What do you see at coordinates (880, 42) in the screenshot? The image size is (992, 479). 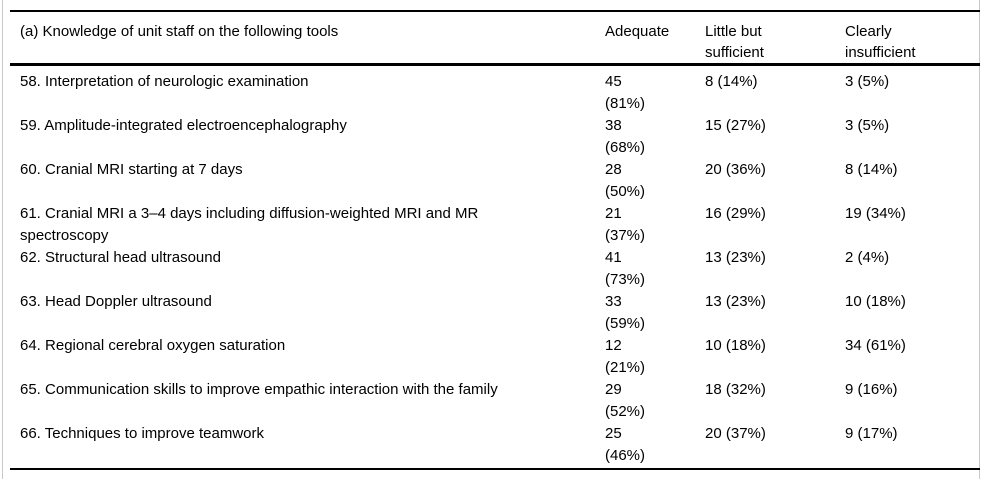 I see `header-clearly-insufficient: Clearly insufficient` at bounding box center [880, 42].